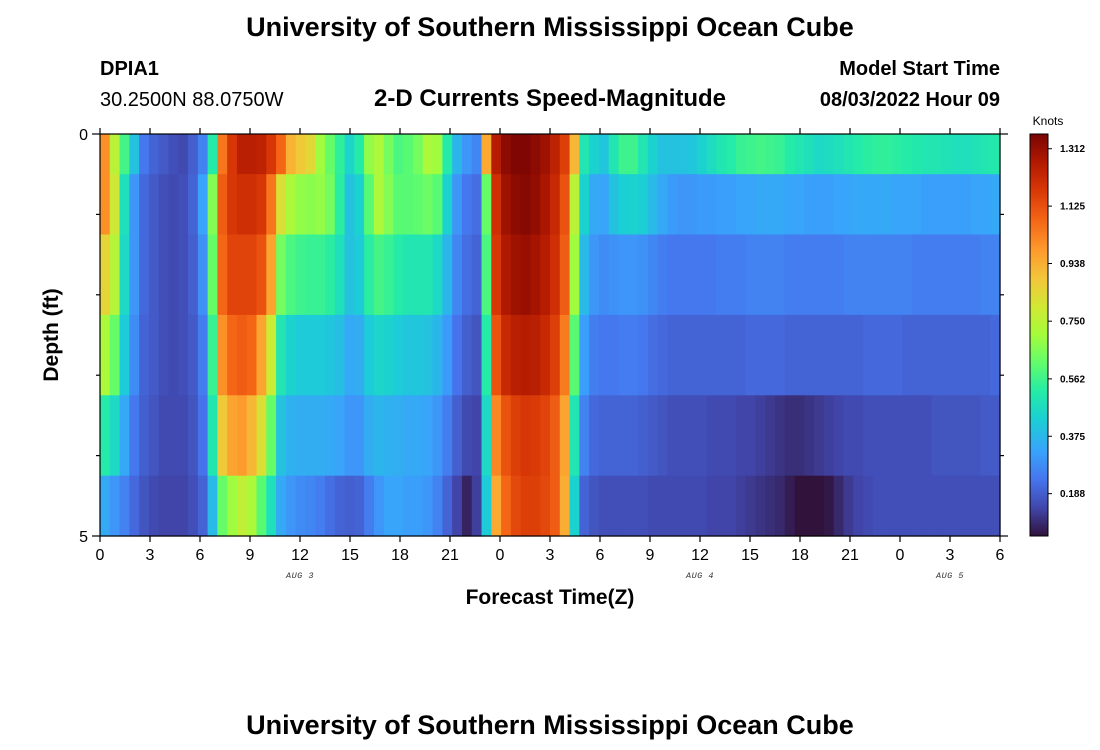 The width and height of the screenshot is (1100, 750). What do you see at coordinates (550, 98) in the screenshot?
I see `chart-subtitle: 2-D Currents Speed-Magnitude` at bounding box center [550, 98].